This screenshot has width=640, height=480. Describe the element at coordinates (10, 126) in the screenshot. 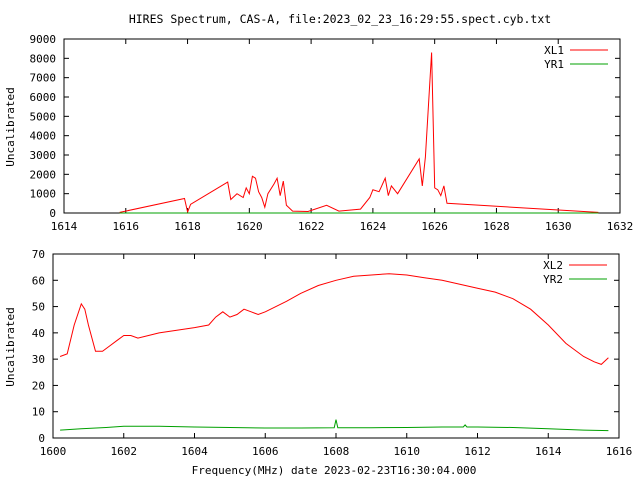

I see `chart1-ylabel: Uncalibrated` at that location.